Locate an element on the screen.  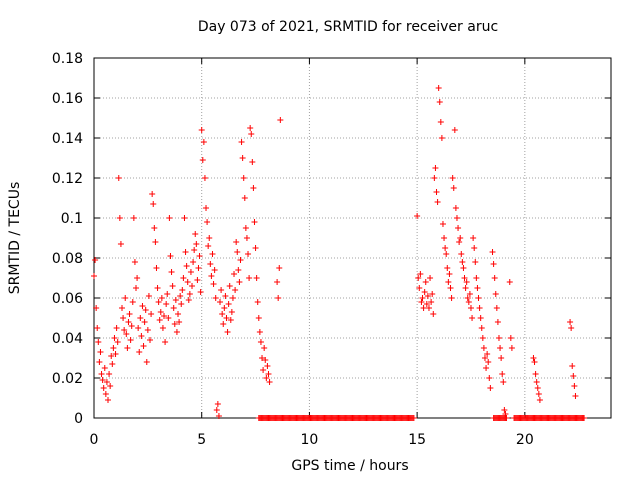
y-tick-label: 0.04 is located at coordinates (67, 339).